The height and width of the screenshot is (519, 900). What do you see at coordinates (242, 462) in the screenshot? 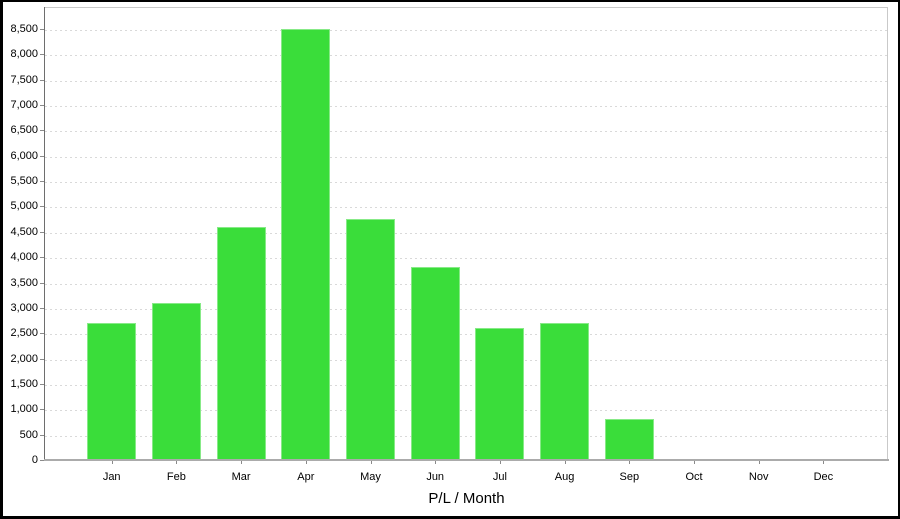
I see `x-tick-mark-mar` at bounding box center [242, 462].